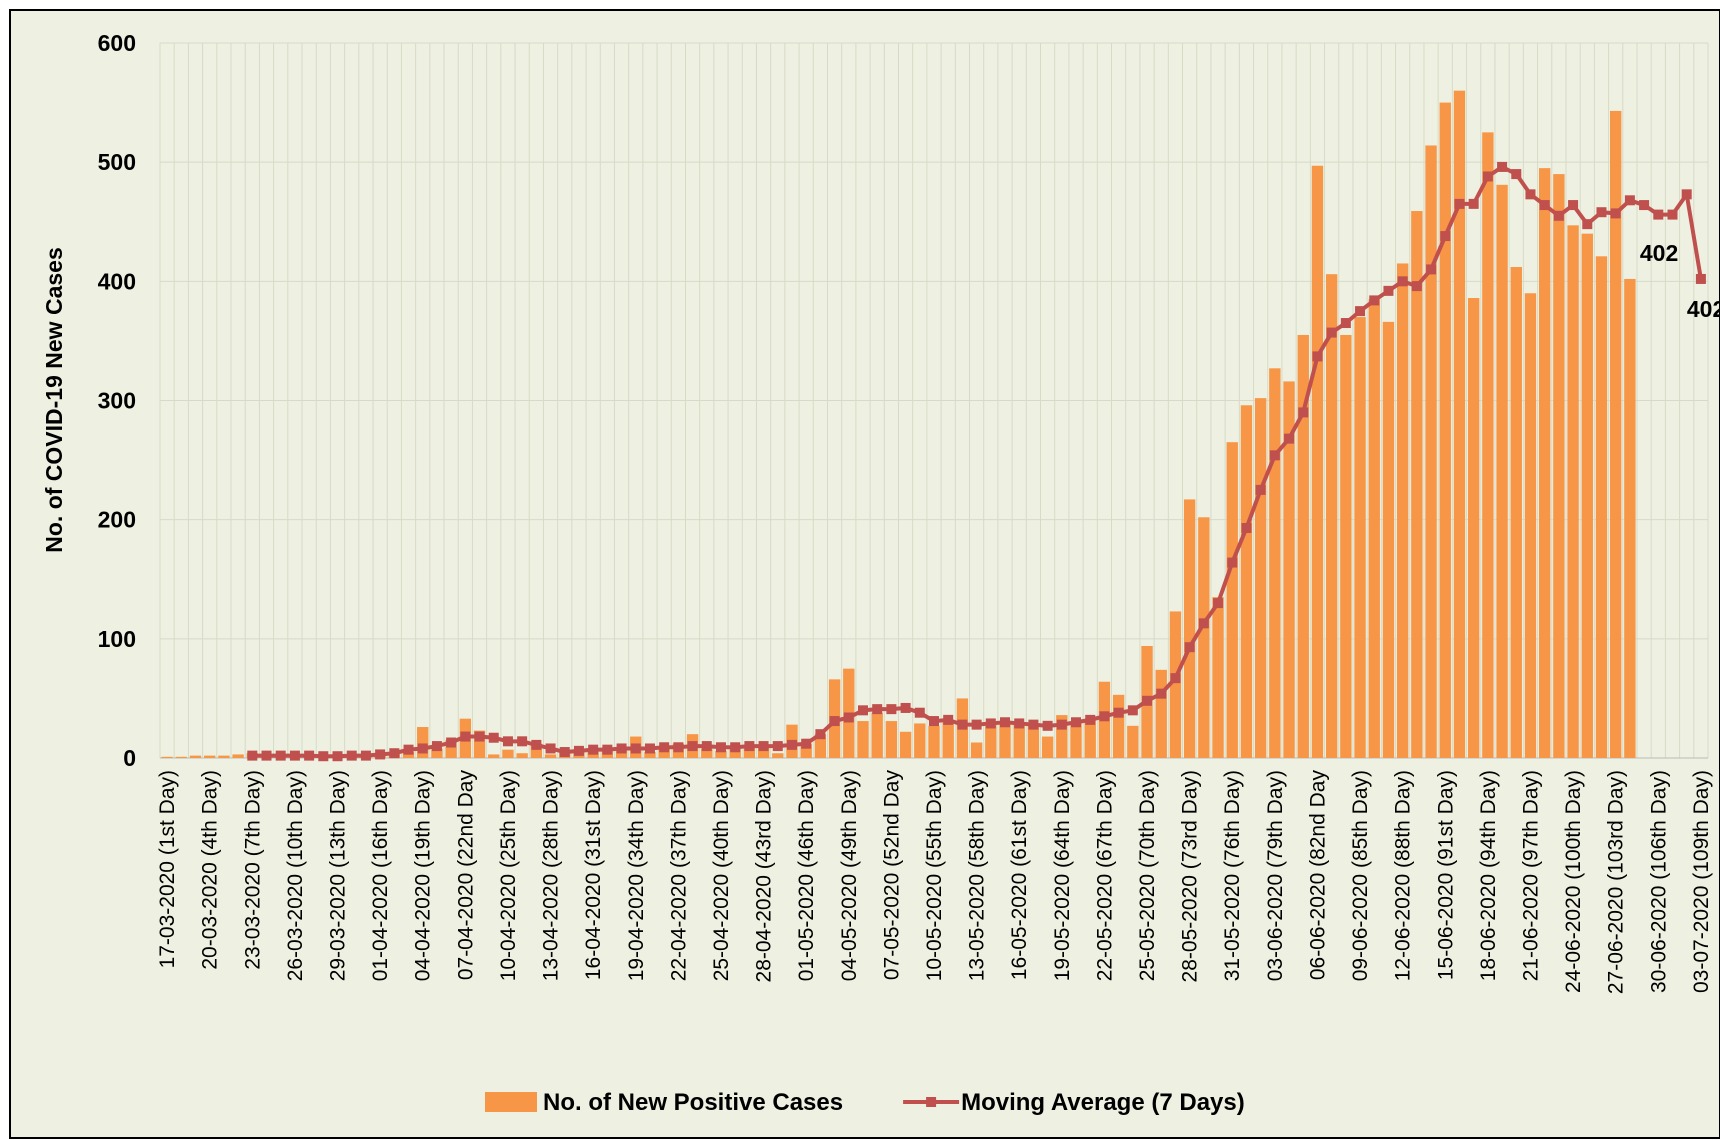 This screenshot has width=1720, height=1140. Describe the element at coordinates (423, 875) in the screenshot. I see `x-tick-label: 04-04-2020 (19th Day)` at that location.